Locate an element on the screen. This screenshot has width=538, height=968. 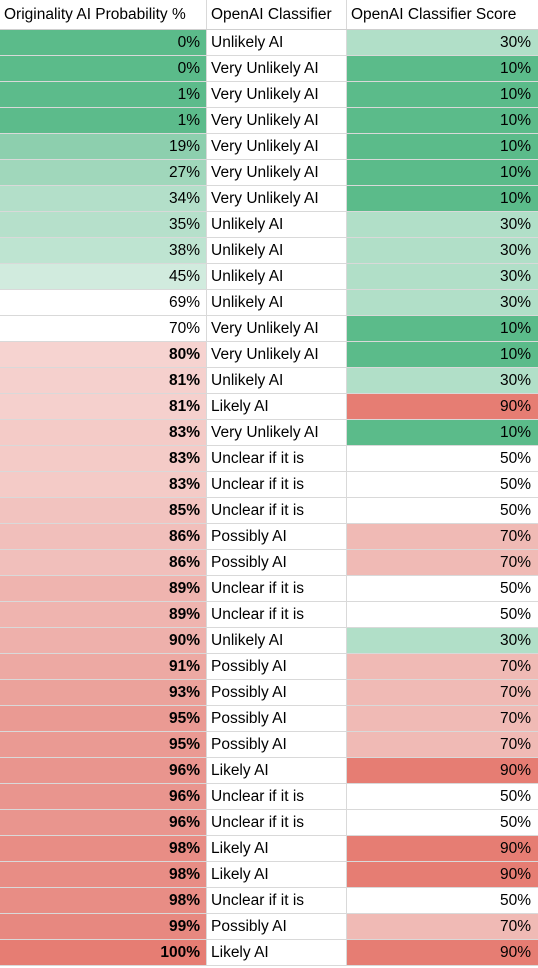
probability-cell: 69% is located at coordinates (103, 302).